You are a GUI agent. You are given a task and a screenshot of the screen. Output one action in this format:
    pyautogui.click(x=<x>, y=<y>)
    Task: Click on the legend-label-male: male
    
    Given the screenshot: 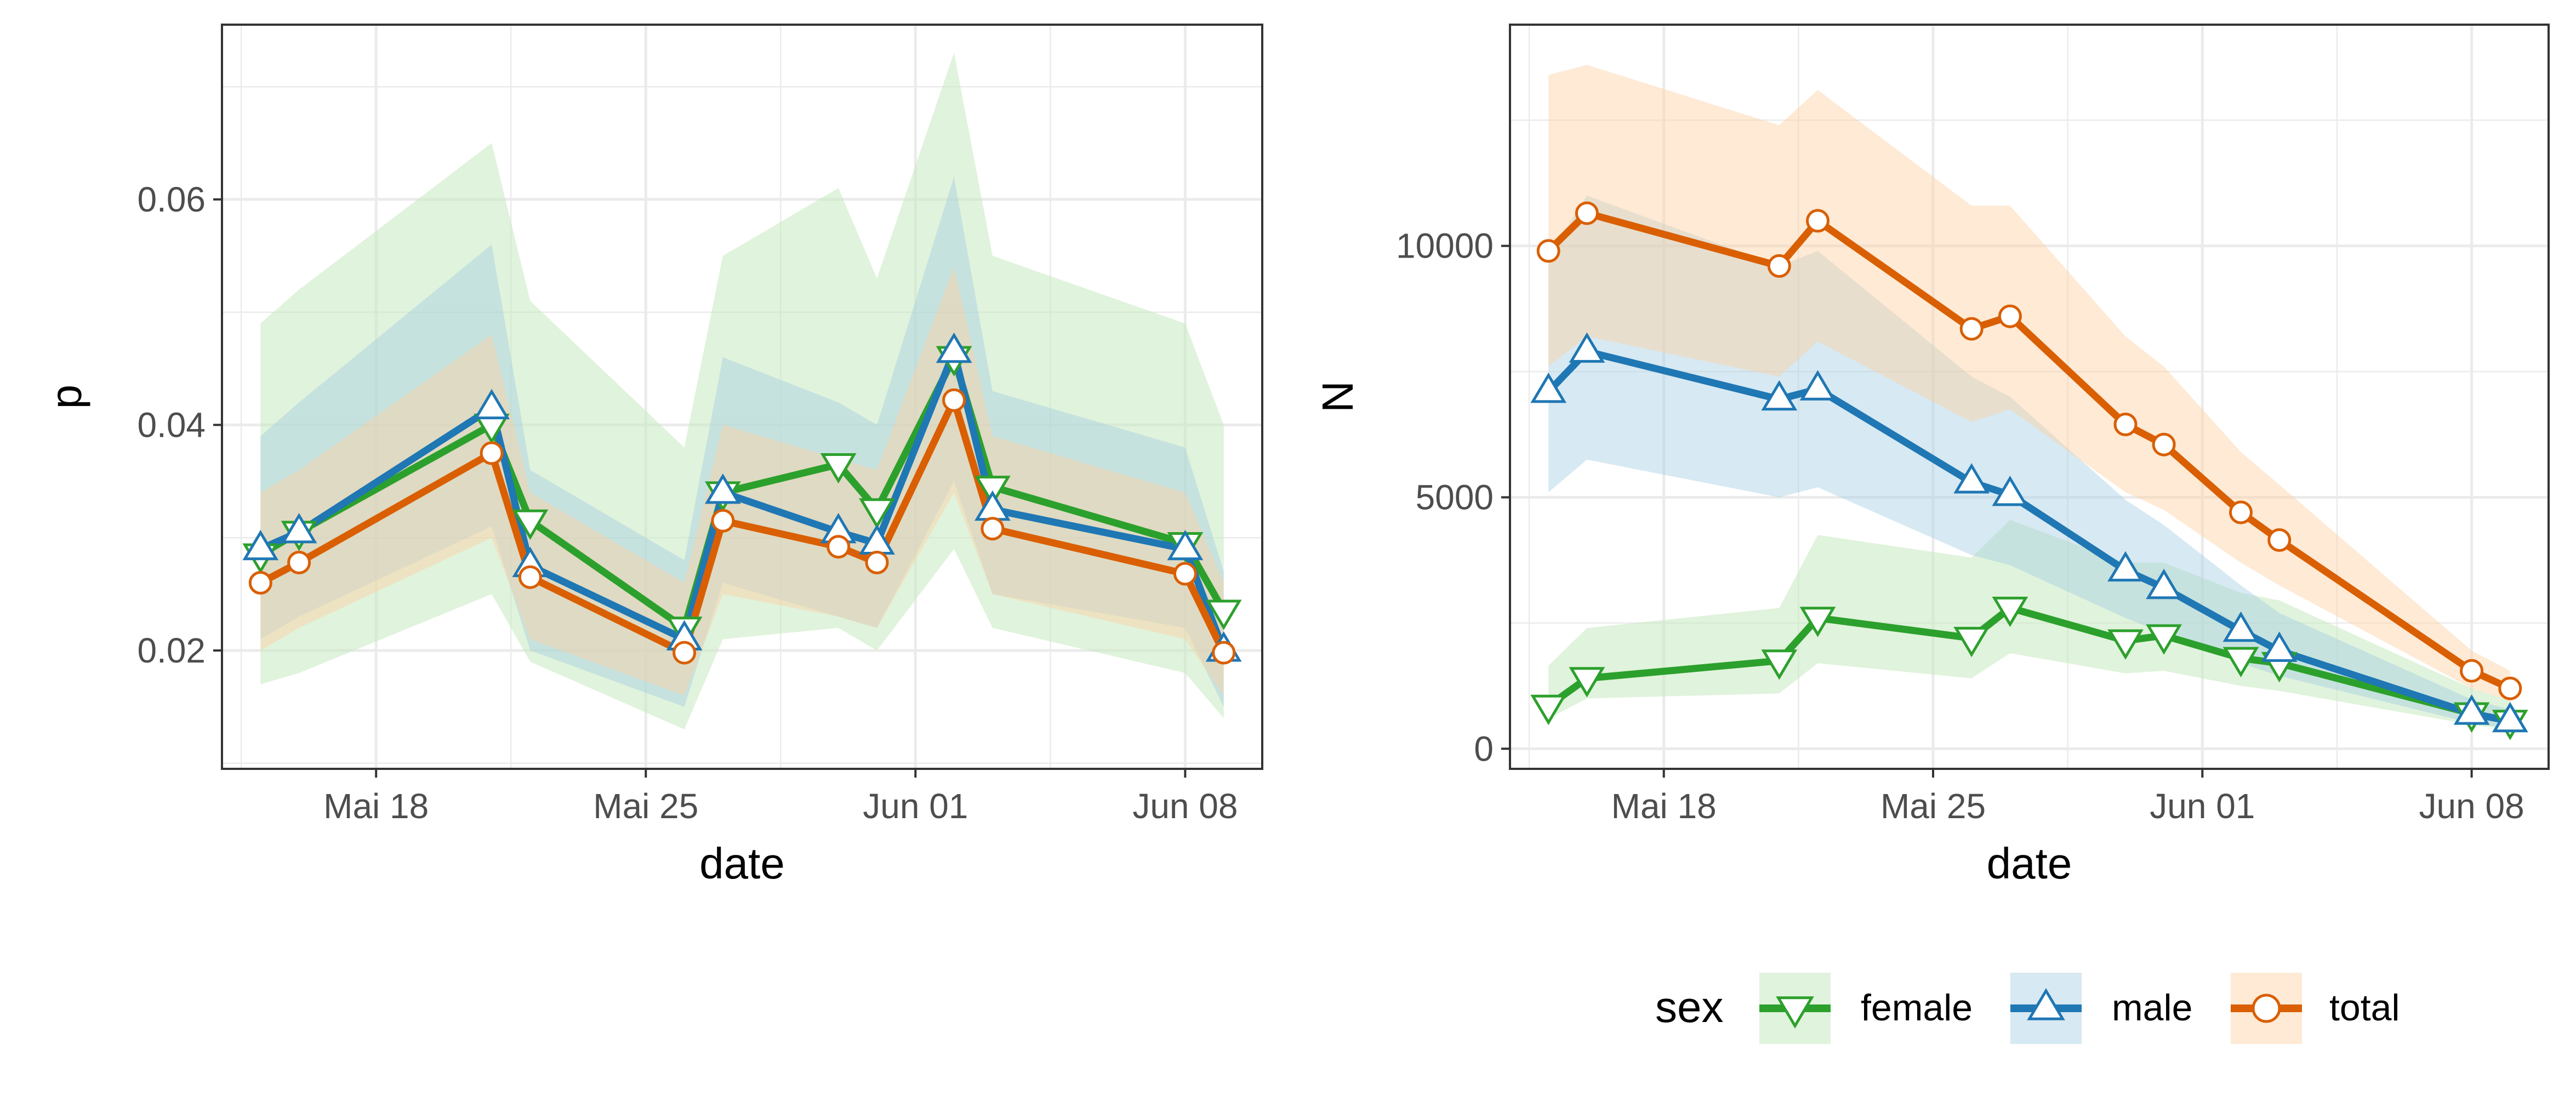 What is the action you would take?
    pyautogui.click(x=2152, y=1008)
    